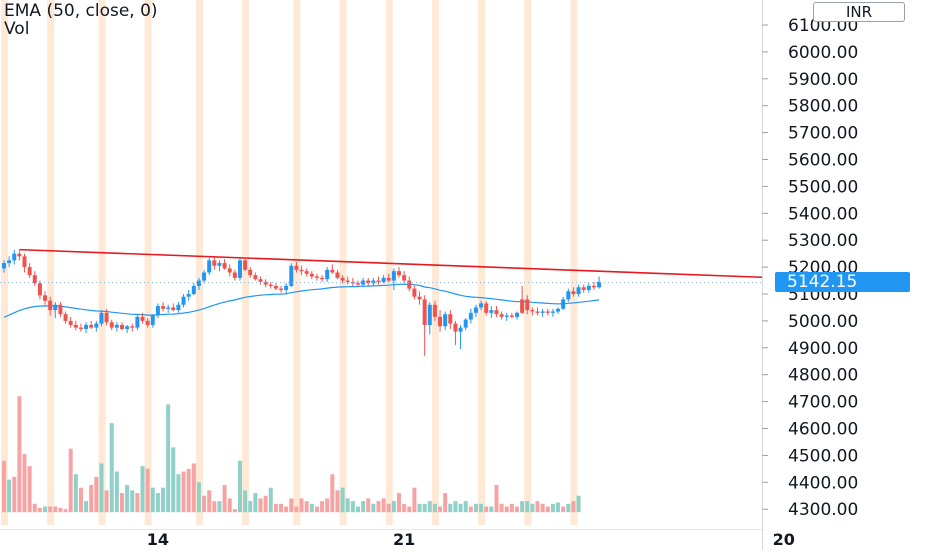  Describe the element at coordinates (823, 349) in the screenshot. I see `price-tick-label-12: 4900.00` at that location.